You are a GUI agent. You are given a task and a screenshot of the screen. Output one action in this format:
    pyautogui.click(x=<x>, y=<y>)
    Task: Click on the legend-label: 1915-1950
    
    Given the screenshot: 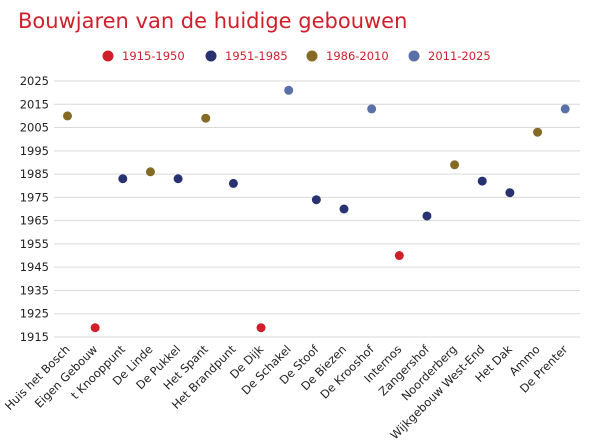 What is the action you would take?
    pyautogui.click(x=153, y=56)
    